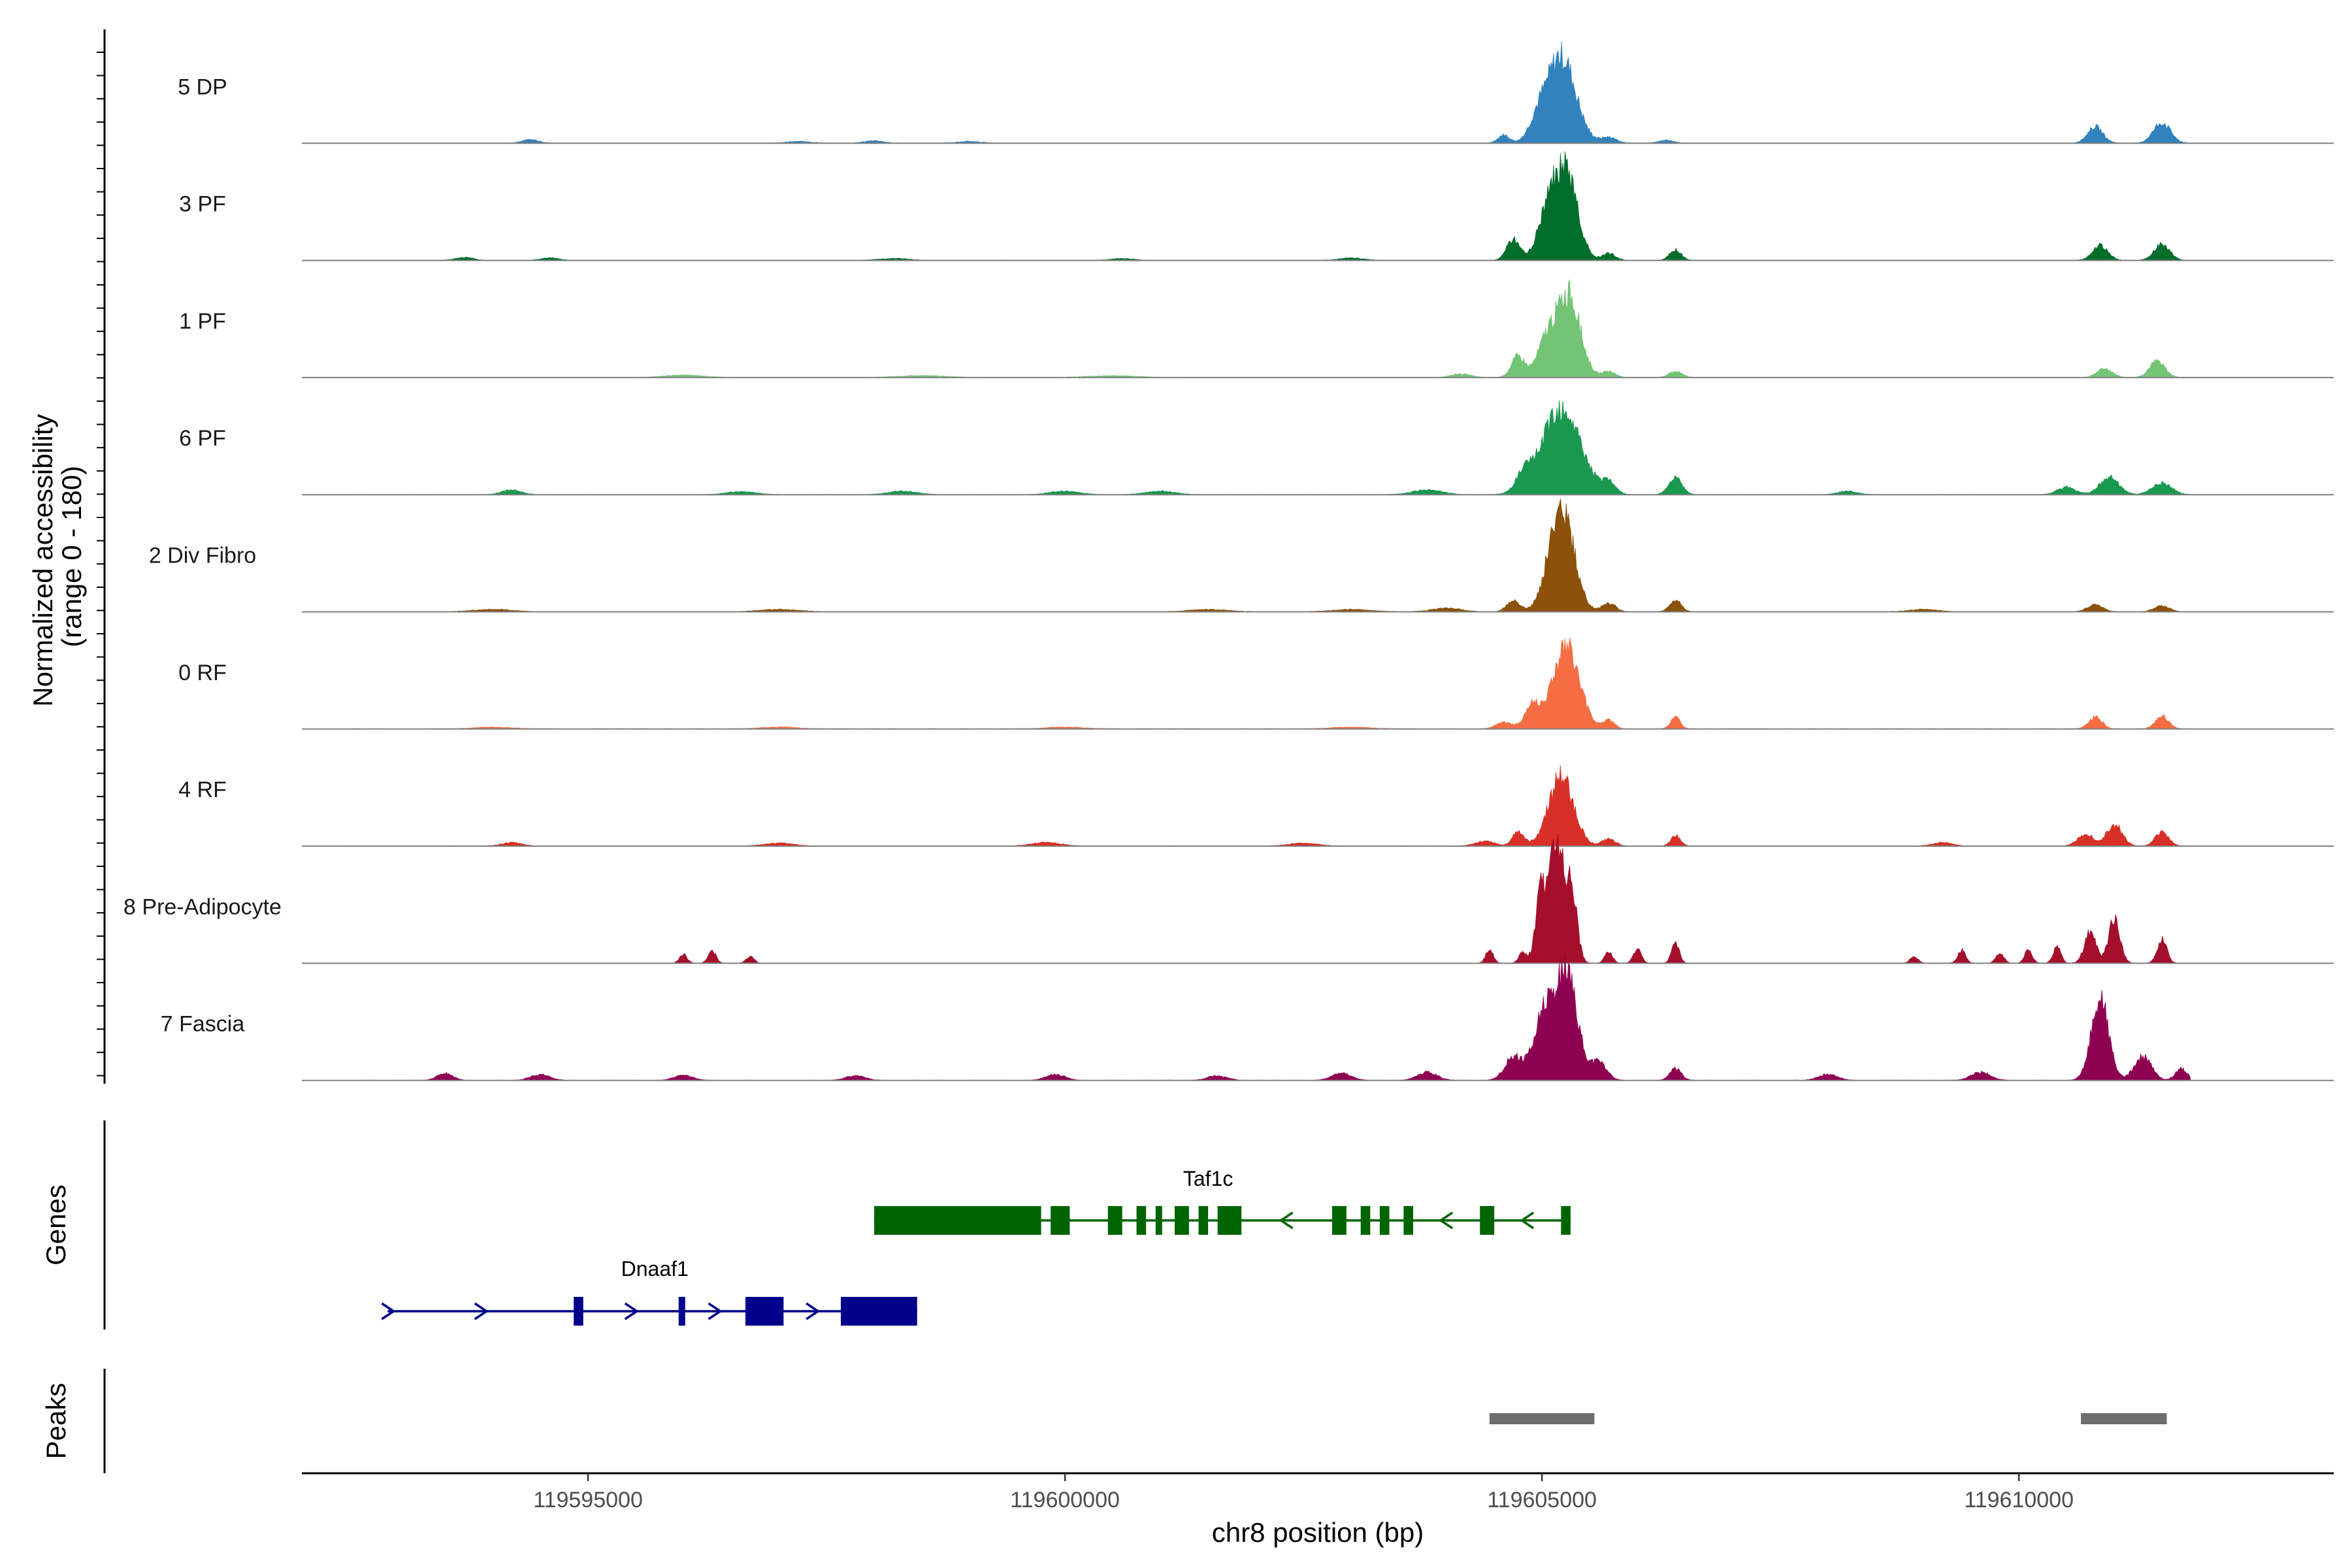 The width and height of the screenshot is (2352, 1568). I want to click on track-label: 6 PF, so click(202, 438).